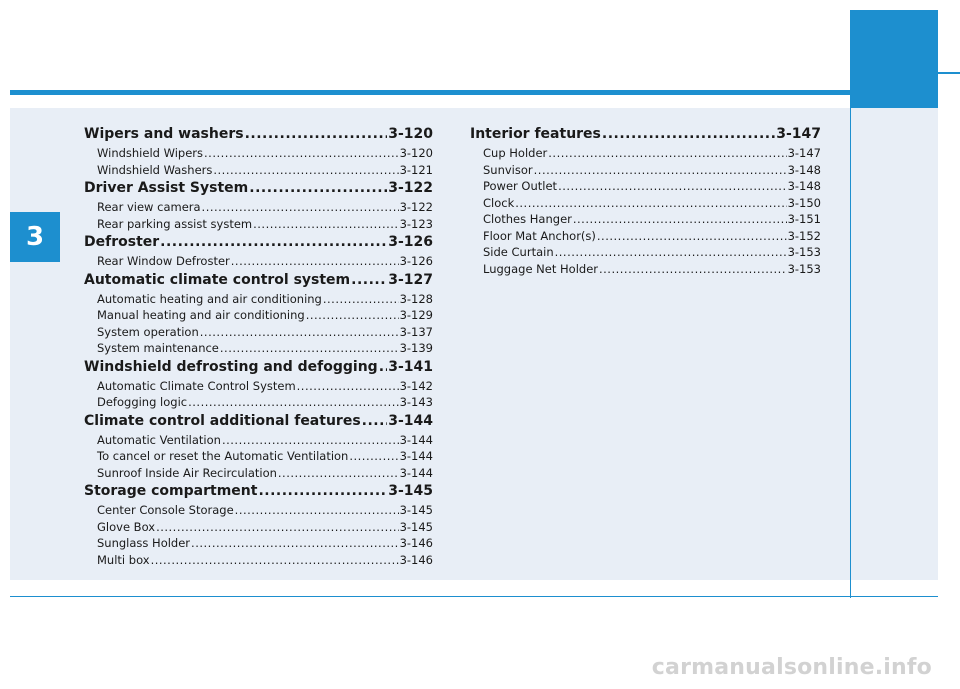  Describe the element at coordinates (258, 261) in the screenshot. I see `toc-subentry: Rear Window Defroster 3-126` at that location.